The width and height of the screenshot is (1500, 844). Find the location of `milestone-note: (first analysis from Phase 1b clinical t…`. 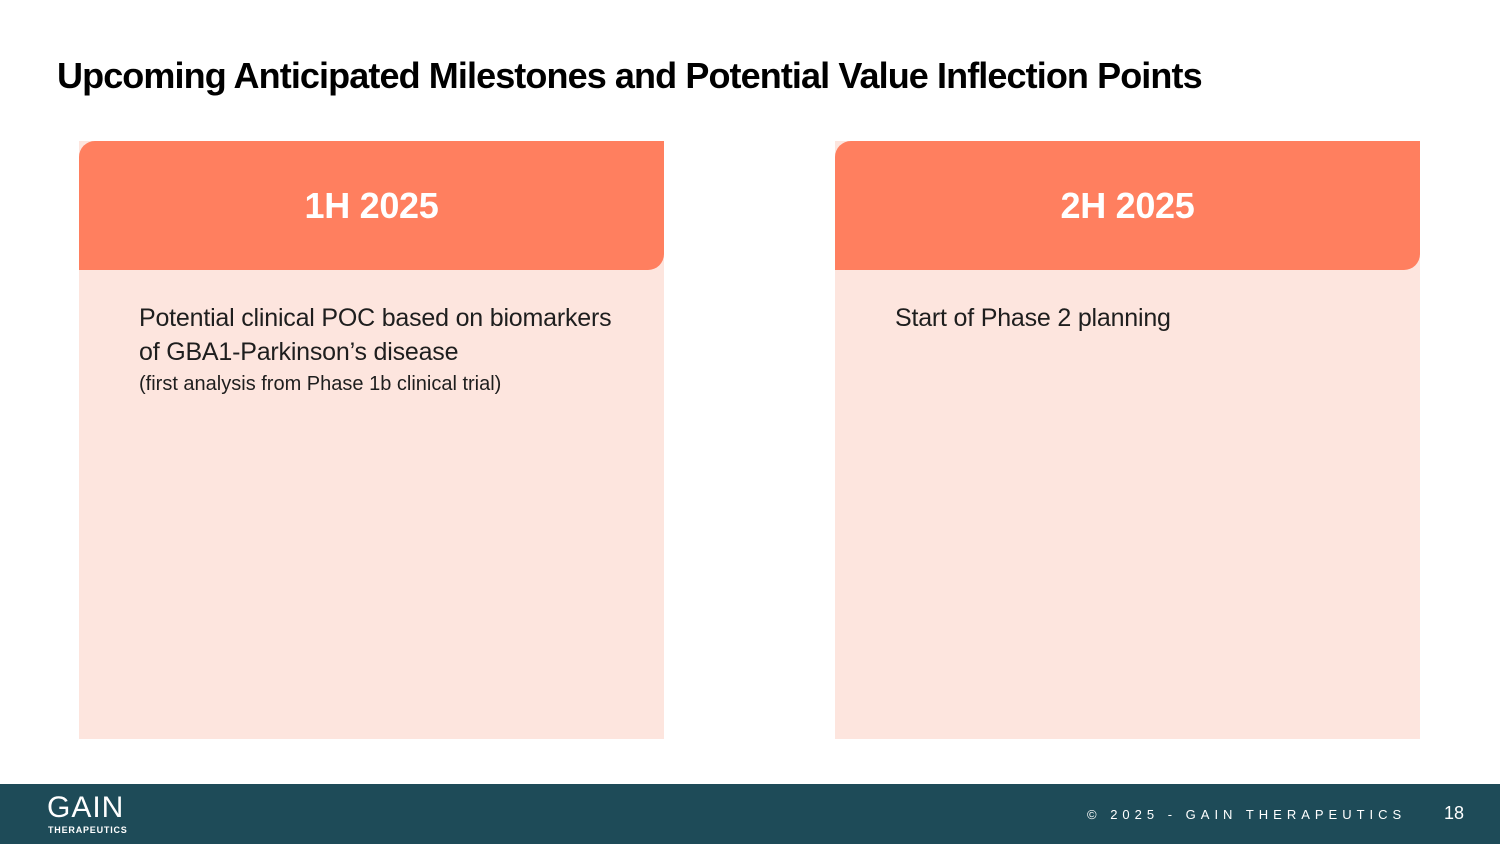

milestone-note: (first analysis from Phase 1b clinical t… is located at coordinates (320, 384).